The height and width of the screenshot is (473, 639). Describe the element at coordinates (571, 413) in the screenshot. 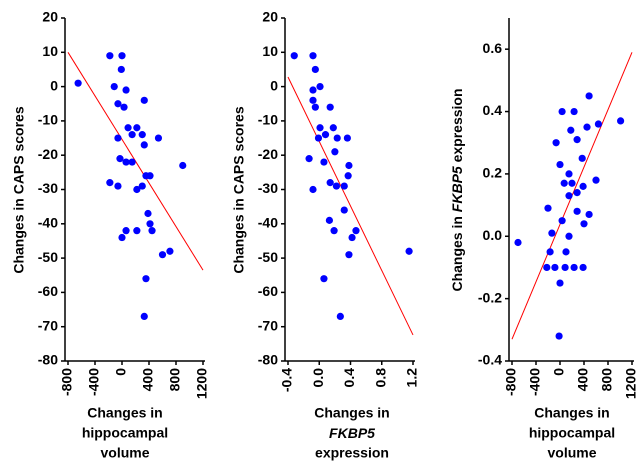

I see `x-axis-label: Changes in` at that location.